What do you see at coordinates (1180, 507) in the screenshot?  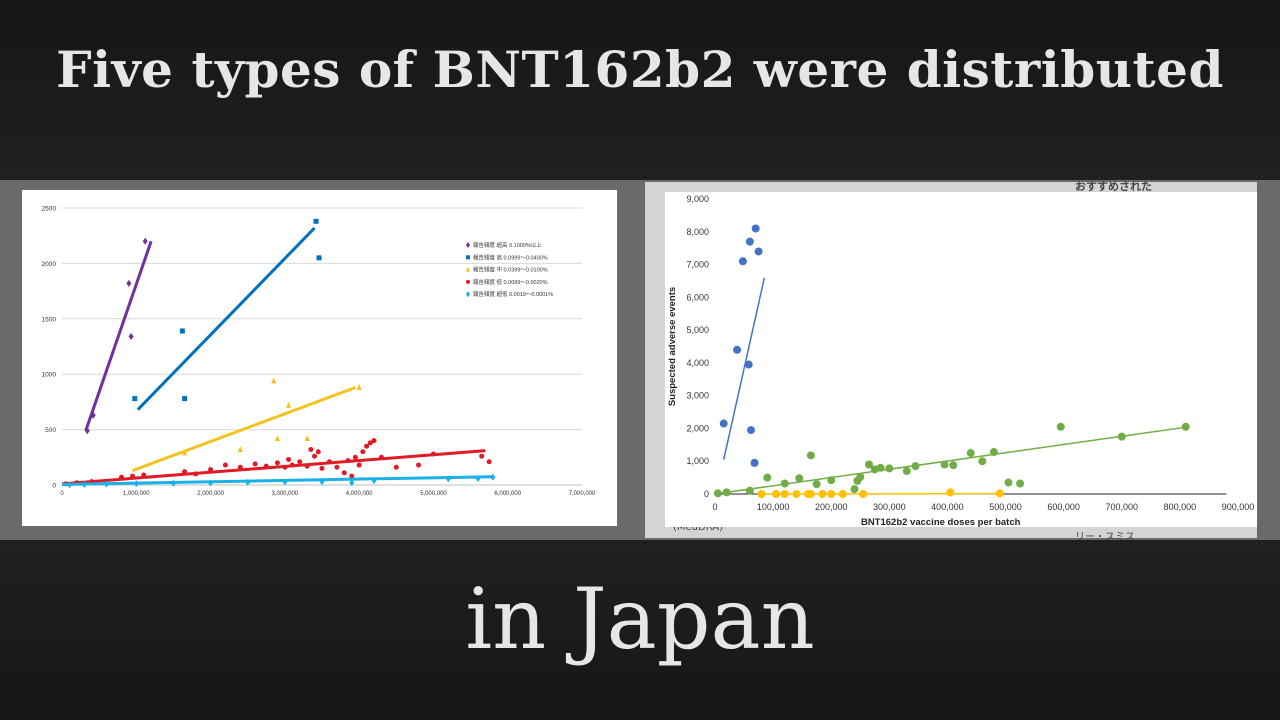 I see `x-tick-label: 800,000` at bounding box center [1180, 507].